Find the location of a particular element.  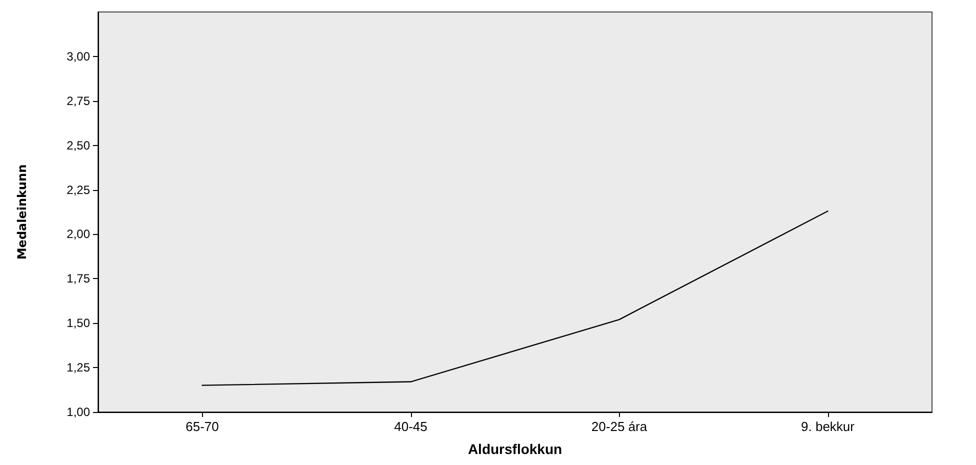

y-tick-label: 1,25 is located at coordinates (78, 367).